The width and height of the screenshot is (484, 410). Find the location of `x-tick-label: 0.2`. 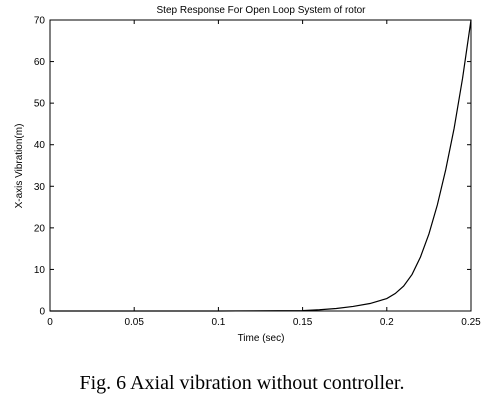

x-tick-label: 0.2 is located at coordinates (387, 322).